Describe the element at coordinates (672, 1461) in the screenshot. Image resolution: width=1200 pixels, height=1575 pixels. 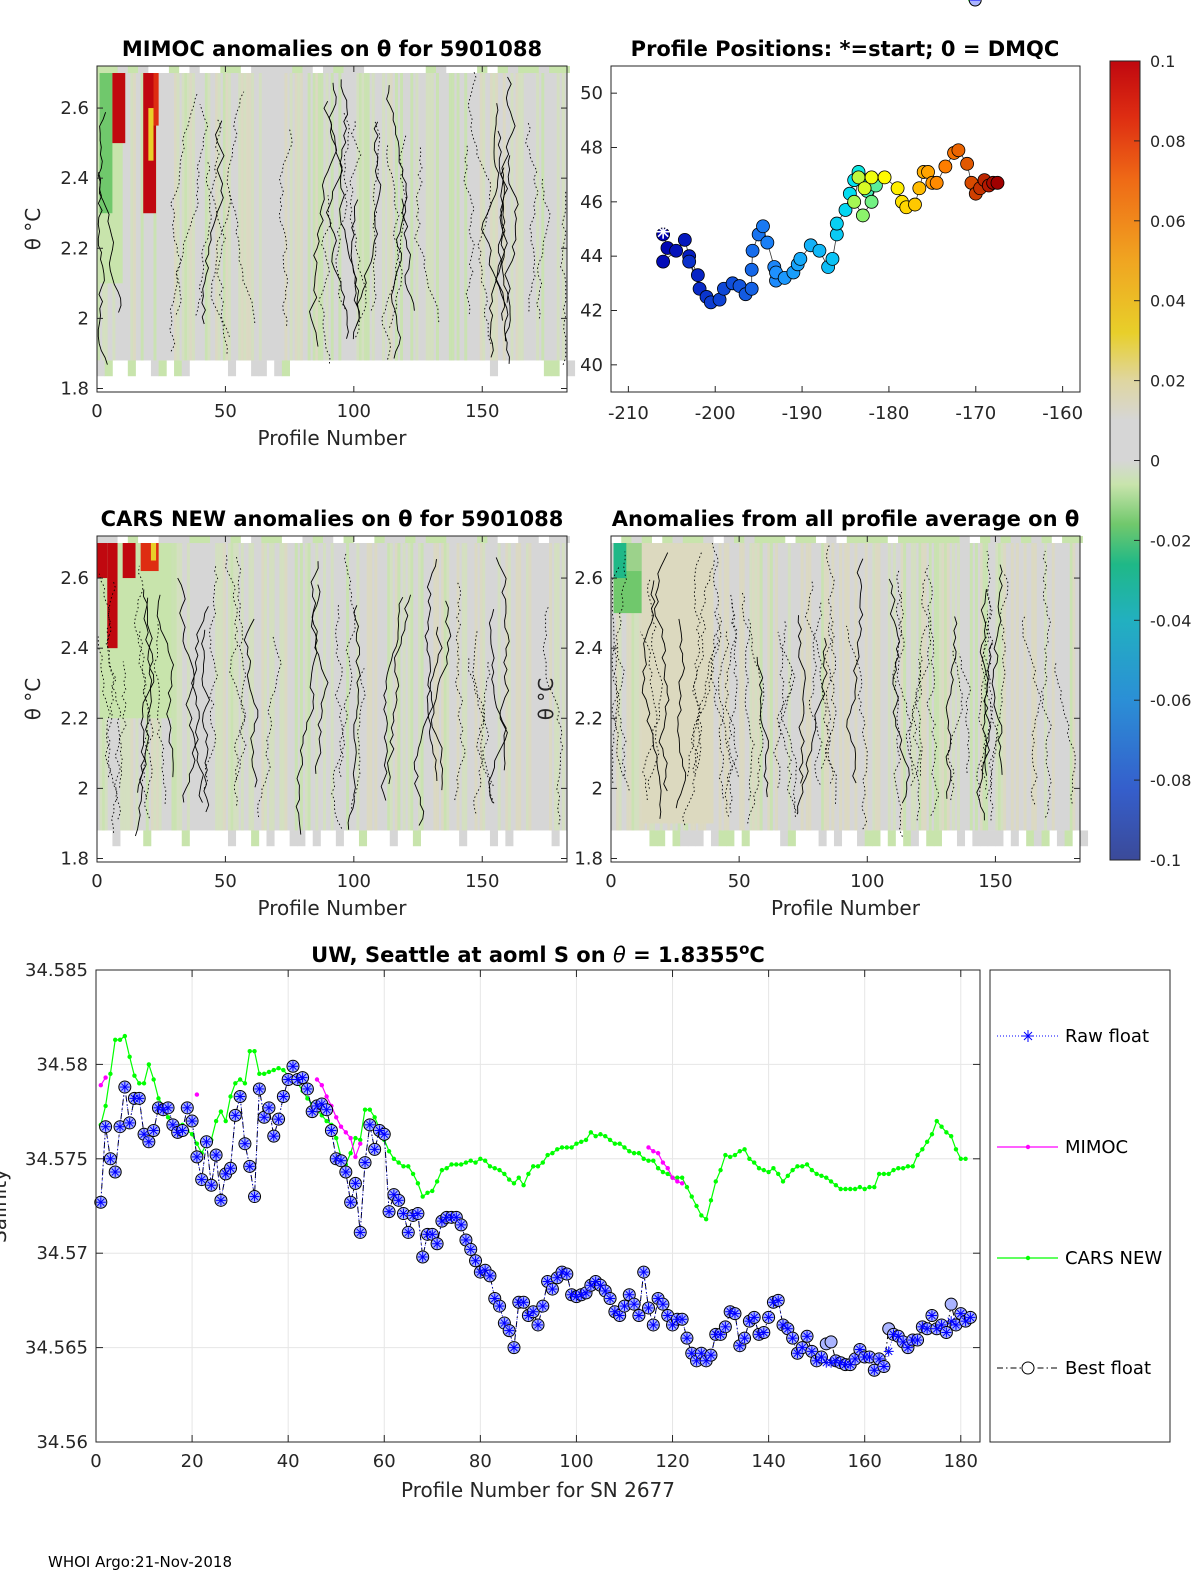
I see `x-tick-label: 120` at that location.